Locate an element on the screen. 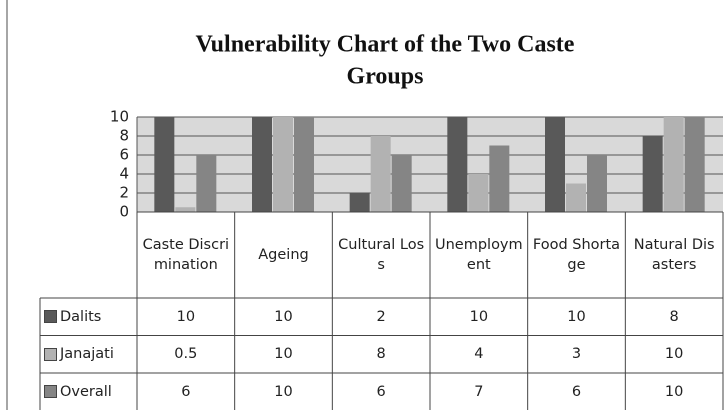  chart-title-line: Groups is located at coordinates (385, 77).